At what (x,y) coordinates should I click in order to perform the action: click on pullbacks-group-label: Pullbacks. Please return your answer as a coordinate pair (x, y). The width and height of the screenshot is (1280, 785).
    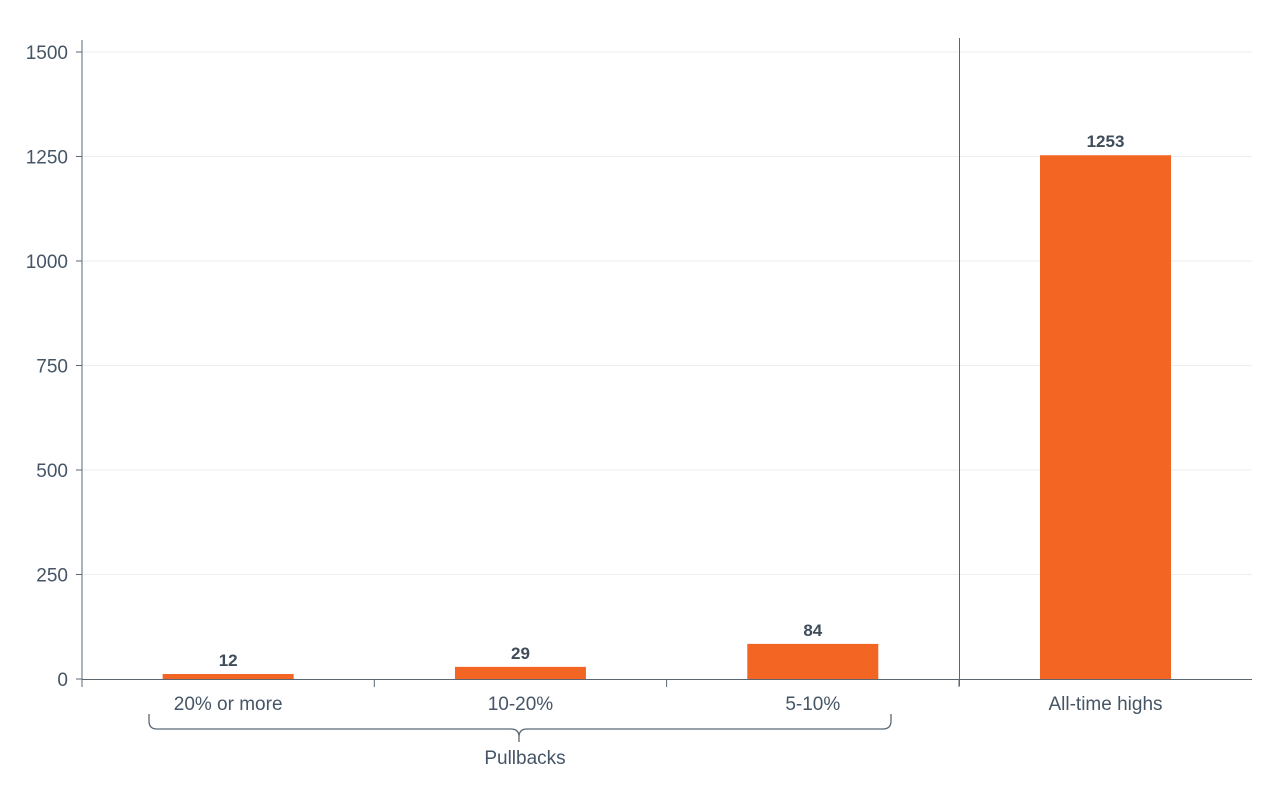
    Looking at the image, I should click on (524, 758).